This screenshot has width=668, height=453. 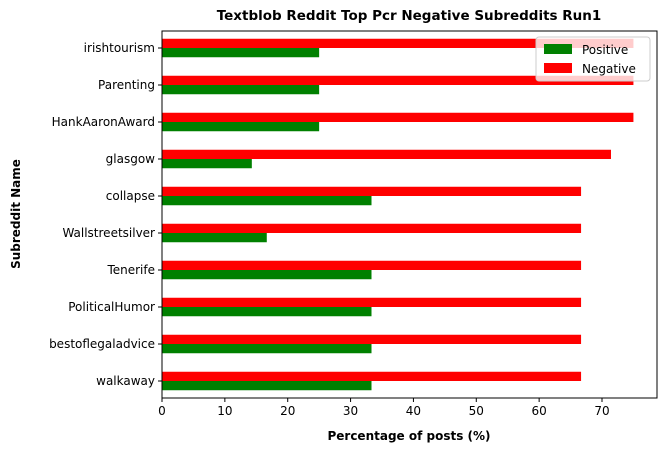 I want to click on x-tick-label: 60, so click(x=539, y=411).